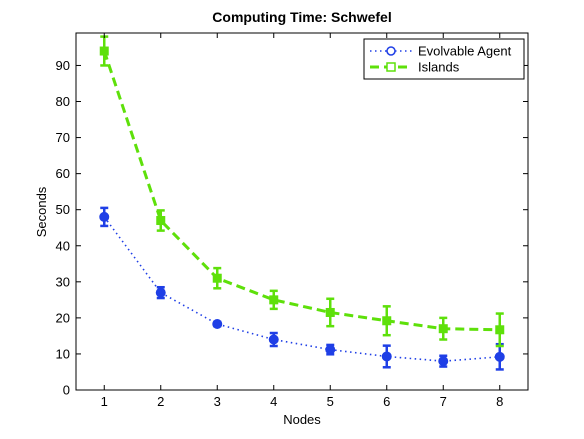  What do you see at coordinates (443, 401) in the screenshot?
I see `x-tick-label-6: 7` at bounding box center [443, 401].